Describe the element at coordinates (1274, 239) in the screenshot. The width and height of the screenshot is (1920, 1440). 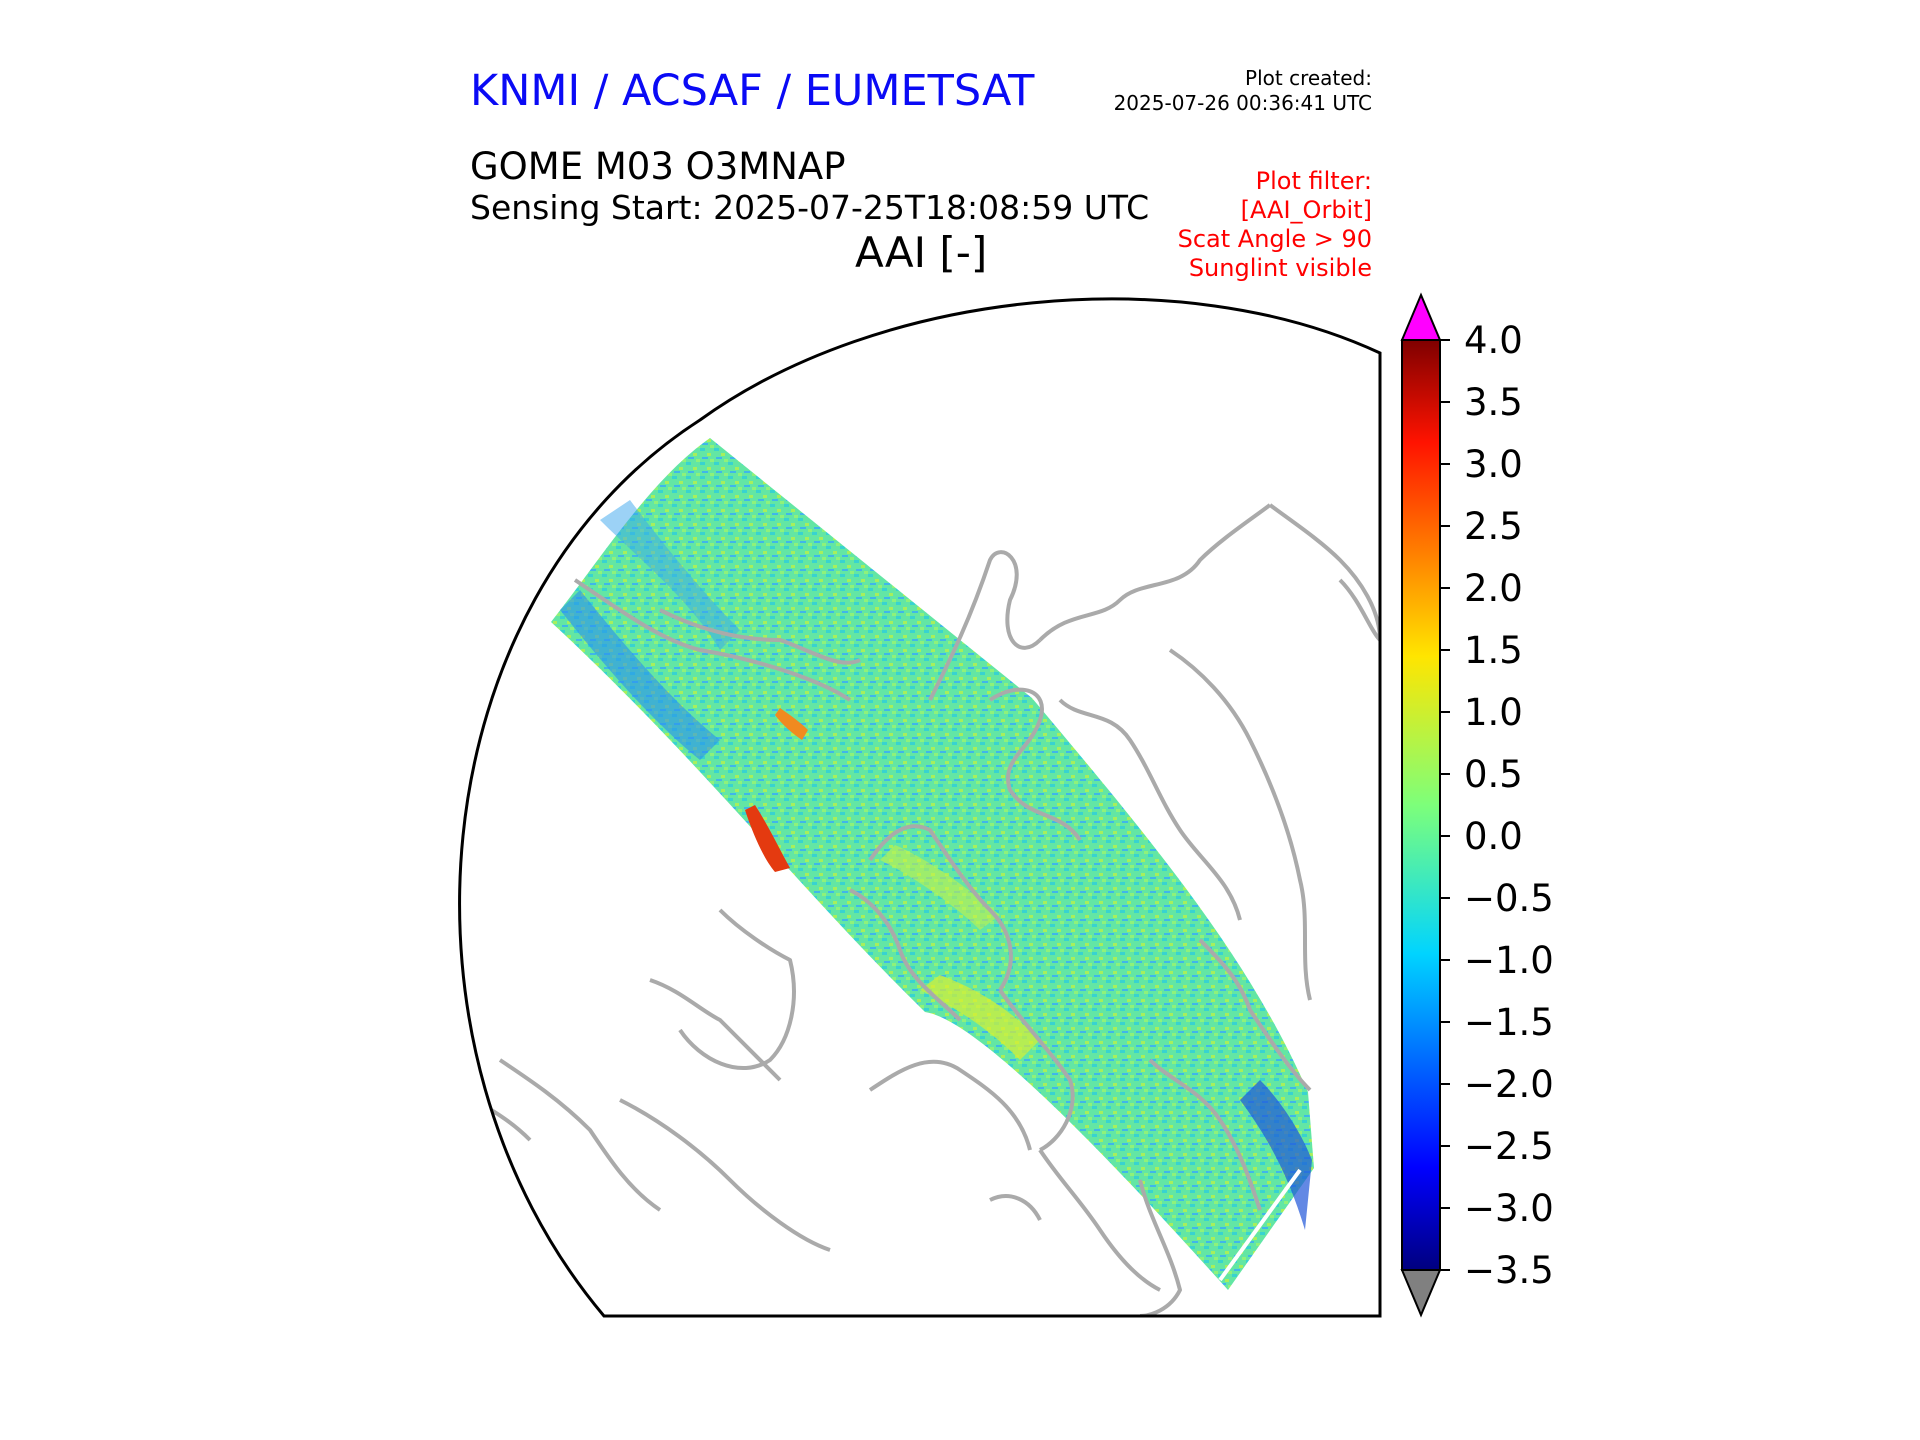
I see `plot-filter-line: Scat Angle > 90` at that location.